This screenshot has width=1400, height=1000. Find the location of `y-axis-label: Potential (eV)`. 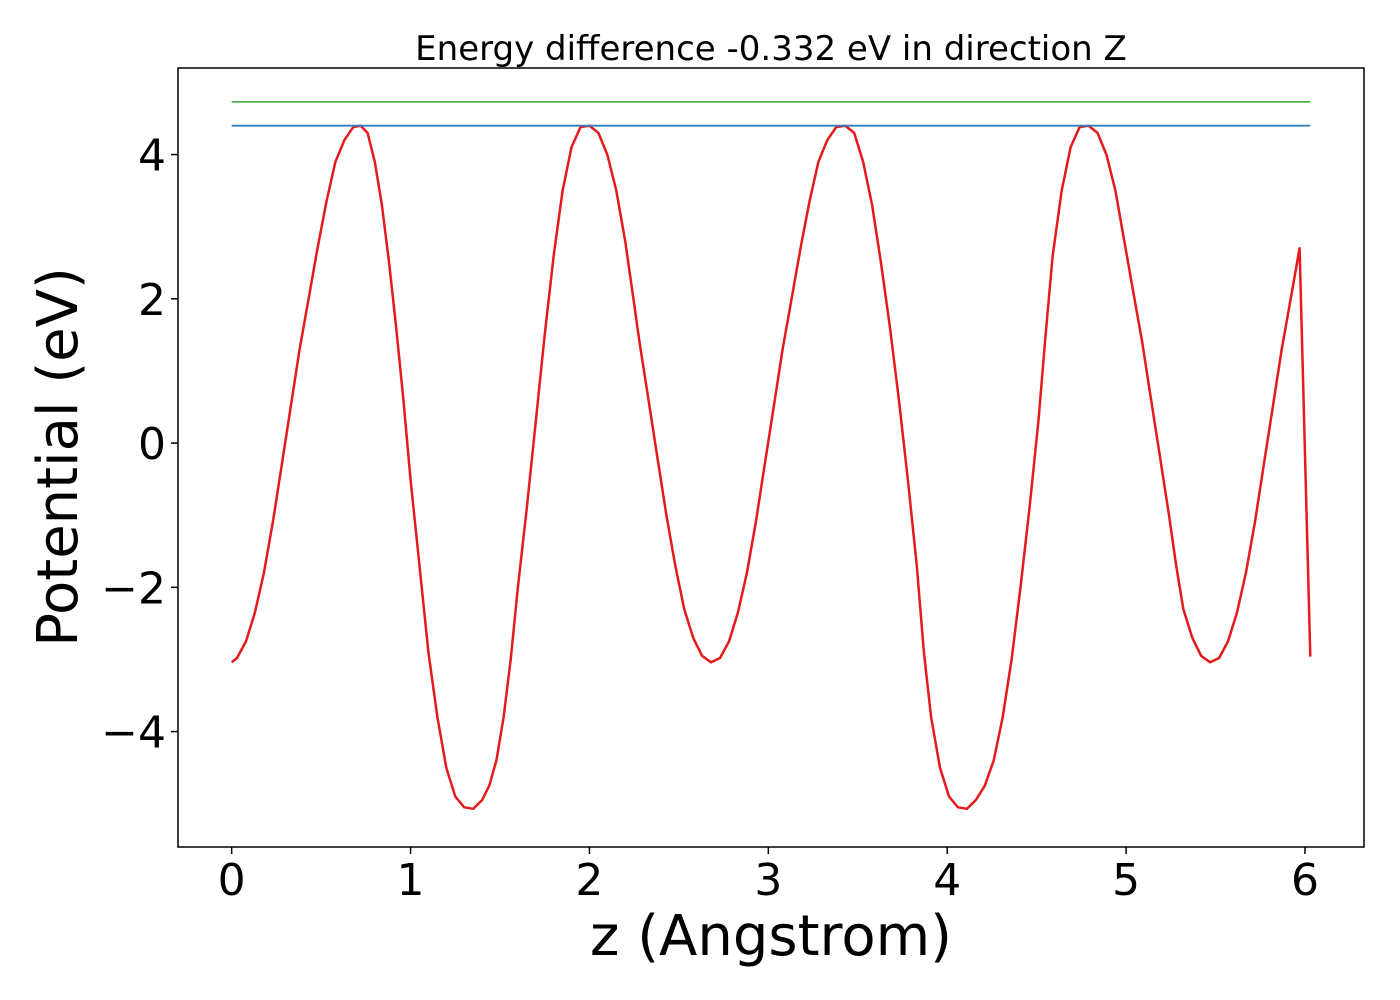

y-axis-label: Potential (eV) is located at coordinates (58, 457).